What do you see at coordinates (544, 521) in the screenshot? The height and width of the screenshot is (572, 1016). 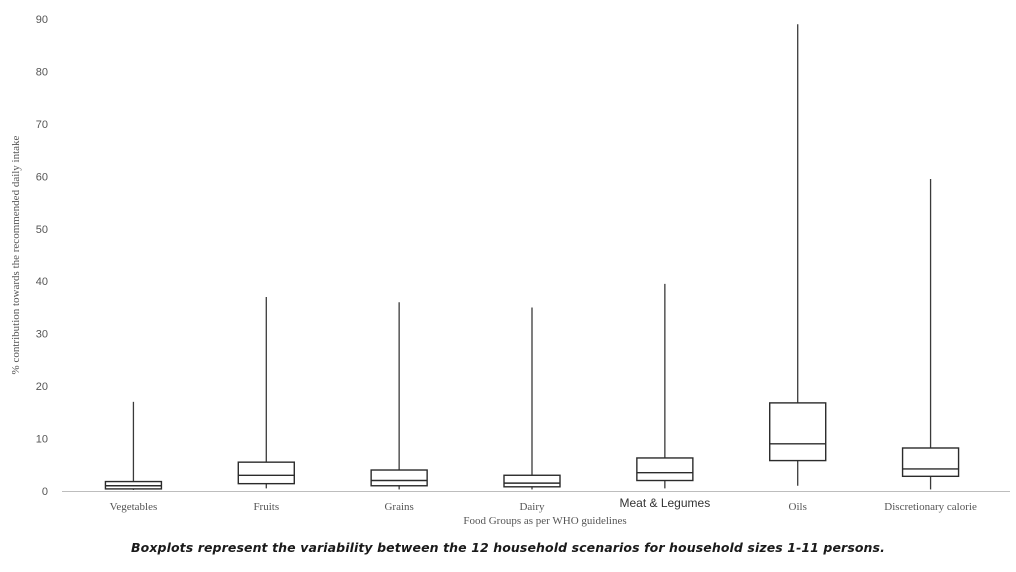 I see `x-axis-title: Food Groups as per WHO guidelines` at bounding box center [544, 521].